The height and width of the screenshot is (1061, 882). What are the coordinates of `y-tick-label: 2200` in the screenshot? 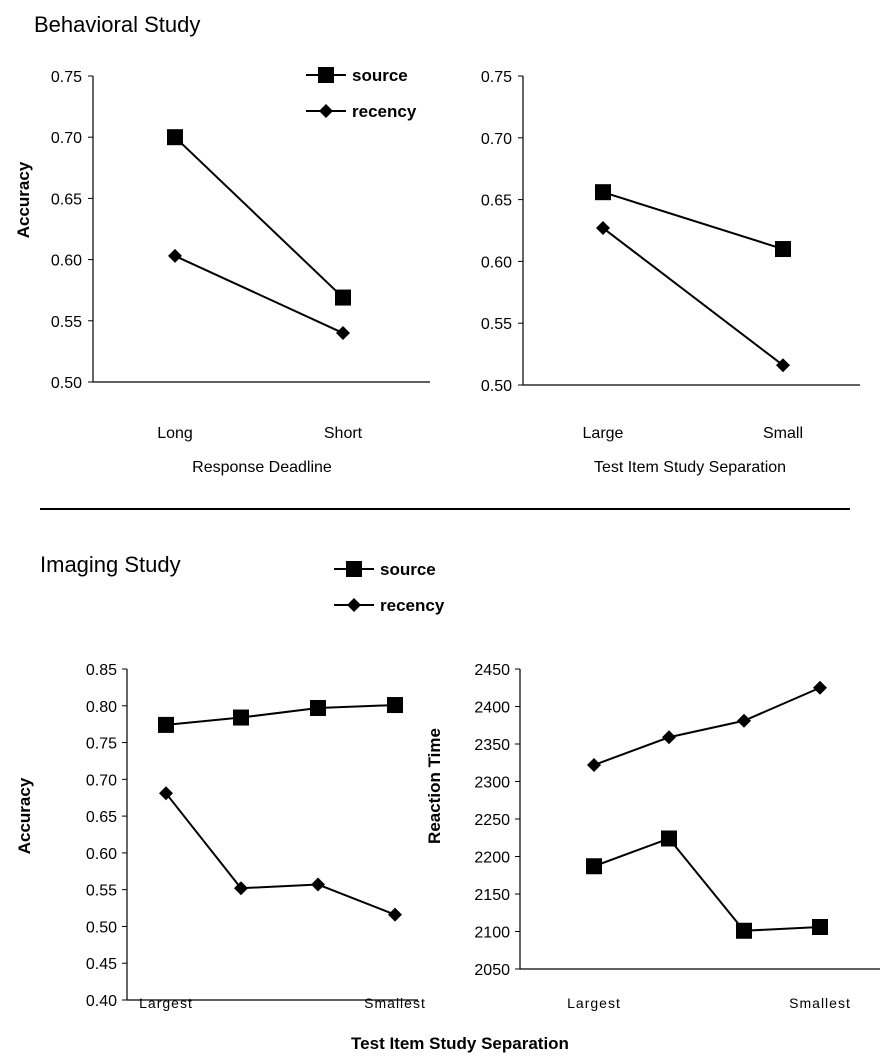 It's located at (492, 858).